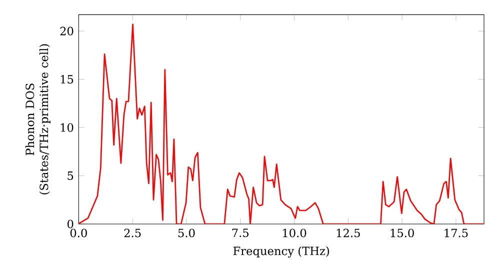  What do you see at coordinates (67, 79) in the screenshot?
I see `y-tick-label: 15` at bounding box center [67, 79].